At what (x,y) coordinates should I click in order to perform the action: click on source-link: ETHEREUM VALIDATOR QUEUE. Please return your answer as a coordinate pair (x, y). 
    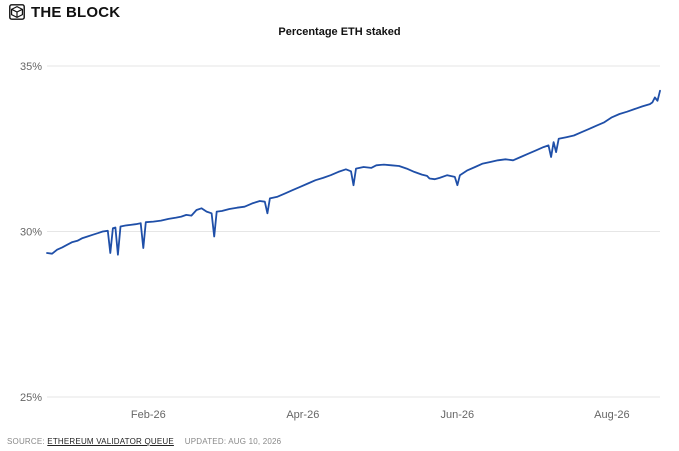
    Looking at the image, I should click on (110, 441).